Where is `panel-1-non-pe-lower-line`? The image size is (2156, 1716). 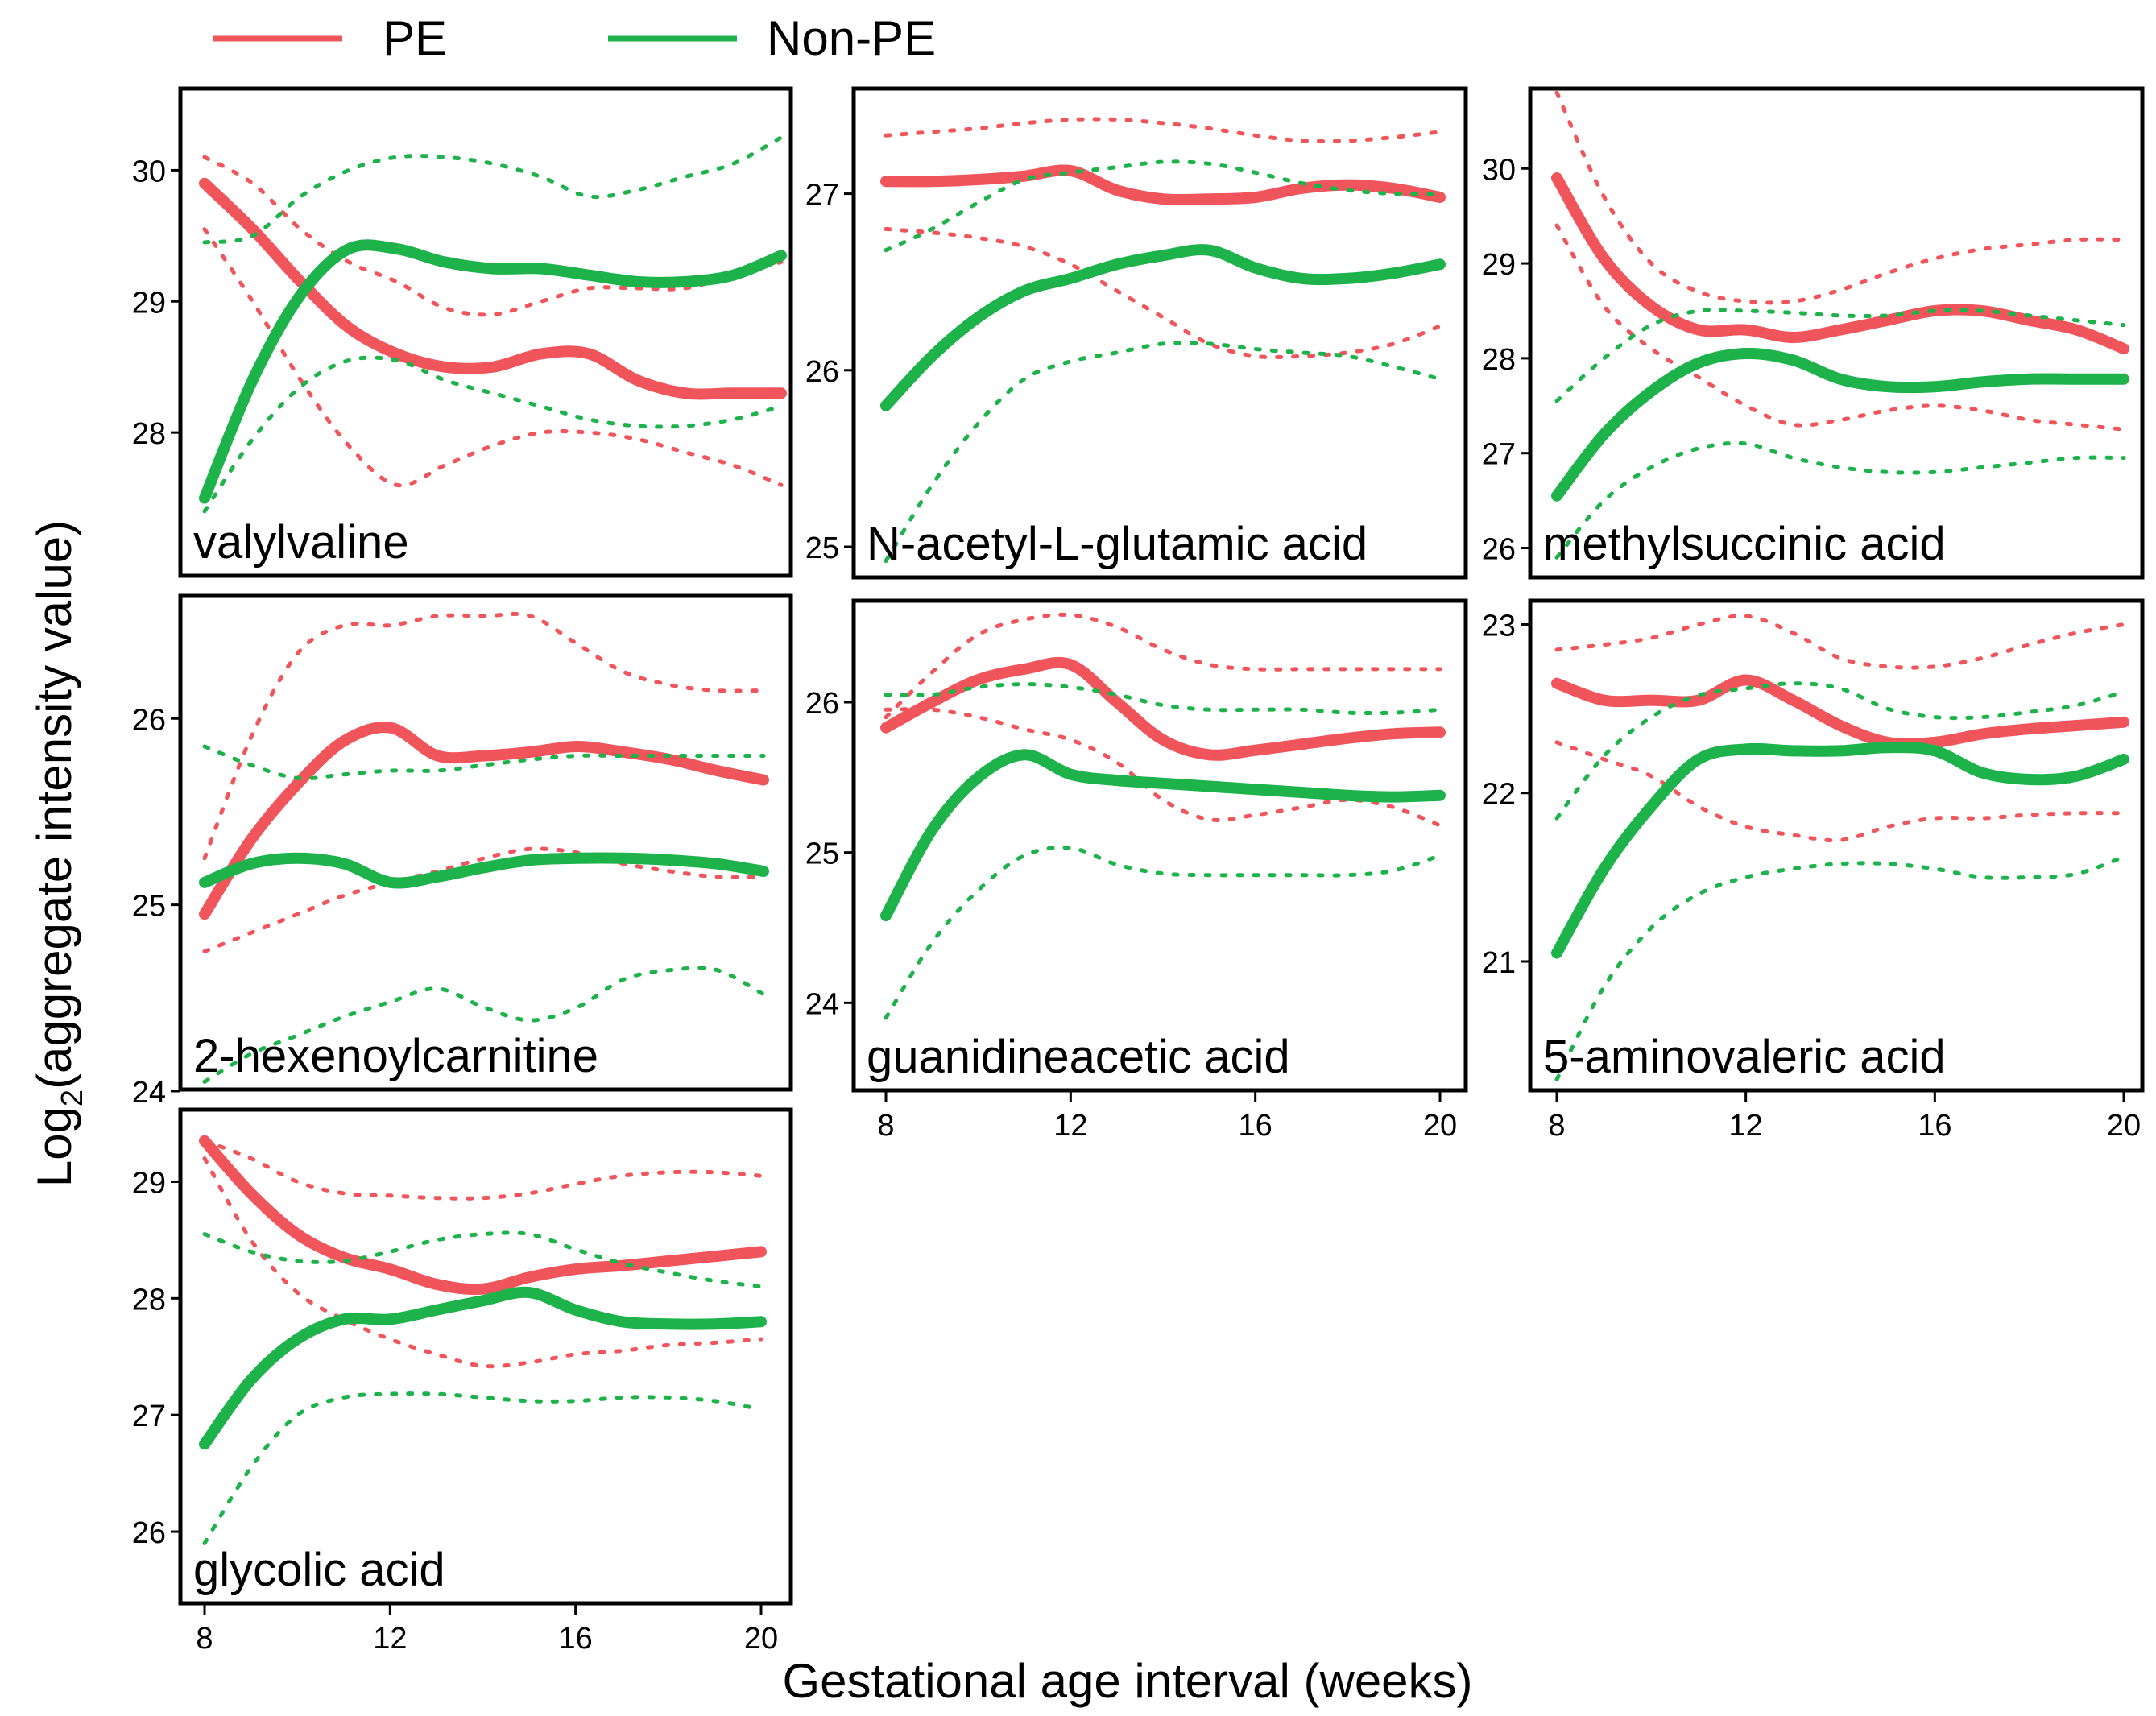
panel-1-non-pe-lower-line is located at coordinates (493, 435).